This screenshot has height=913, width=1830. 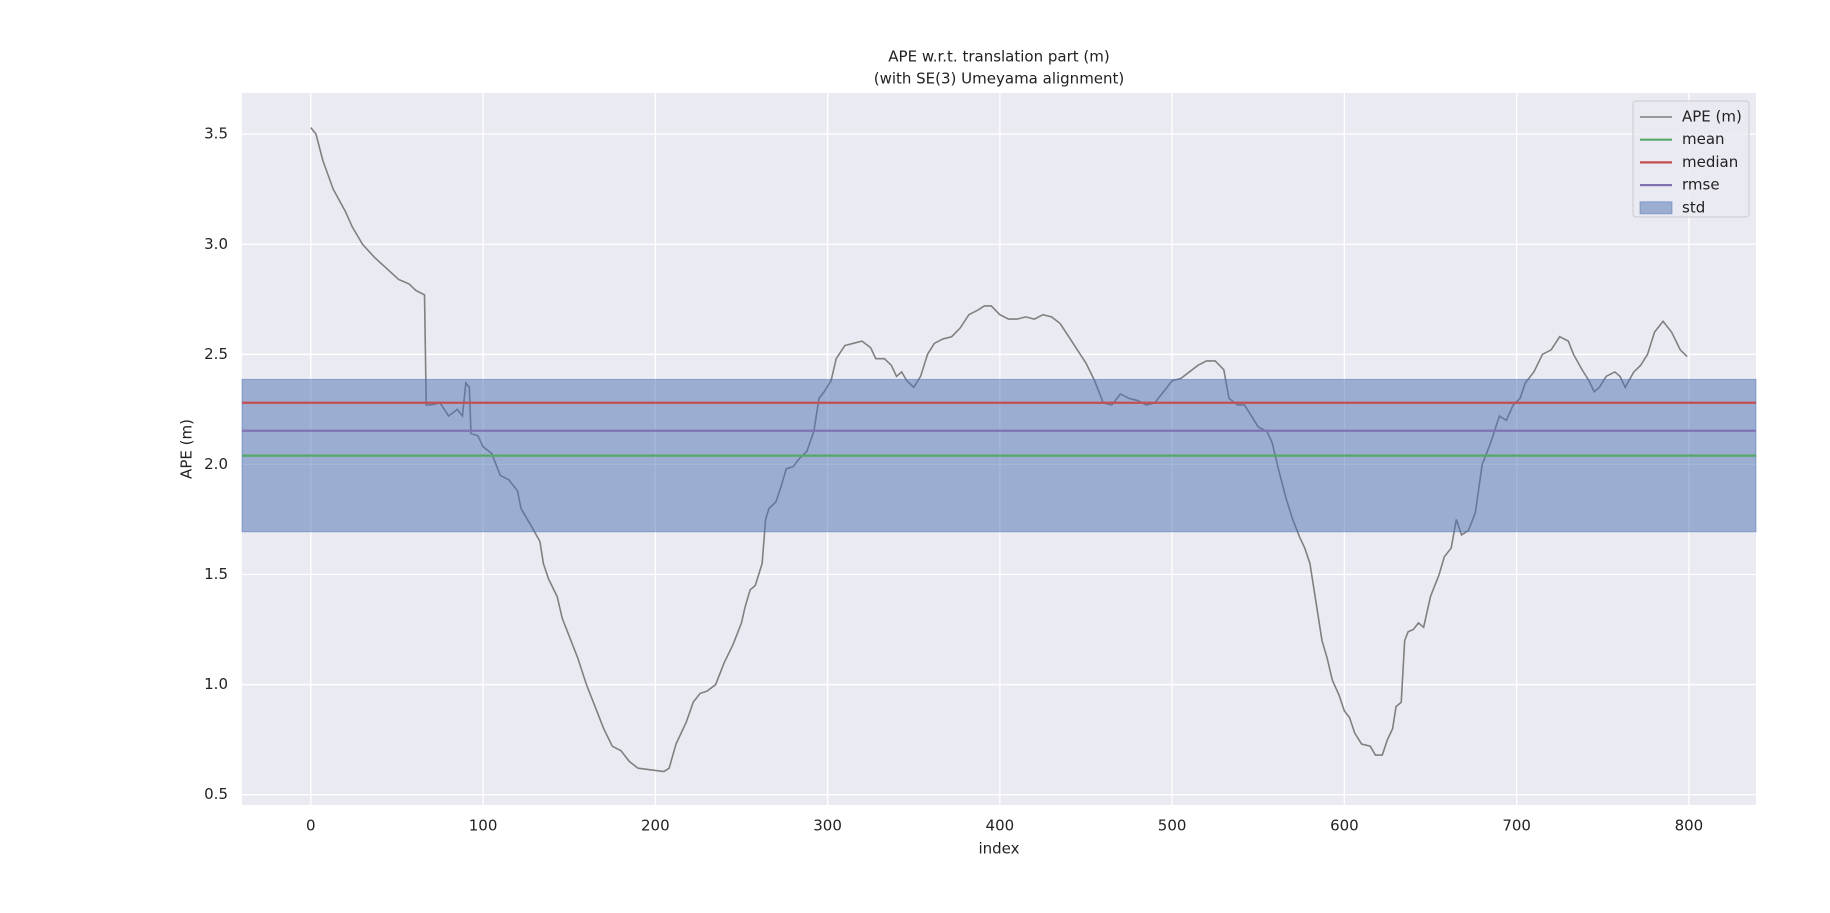 I want to click on chart-title: APE w.r.t. translation part (m), so click(x=998, y=57).